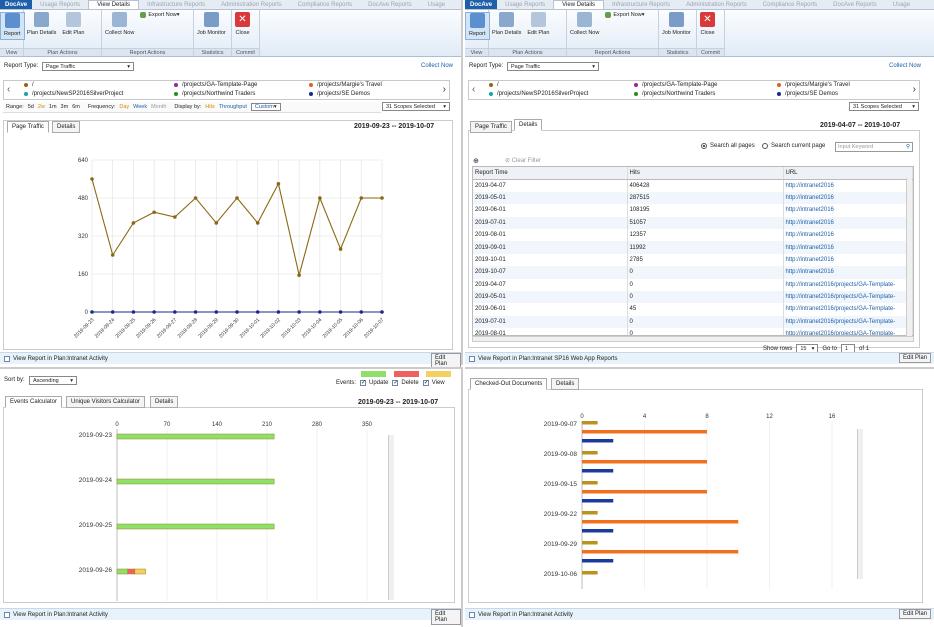 The height and width of the screenshot is (627, 934). What do you see at coordinates (693, 185) in the screenshot?
I see `table-row: 2019-04-07 406428 http://intranet2016` at bounding box center [693, 185].